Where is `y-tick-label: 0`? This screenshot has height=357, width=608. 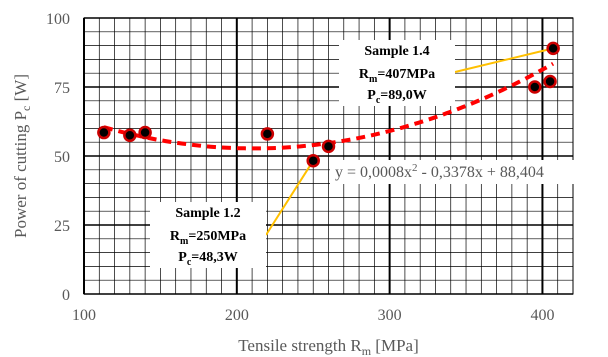
y-tick-label: 0 is located at coordinates (66, 295).